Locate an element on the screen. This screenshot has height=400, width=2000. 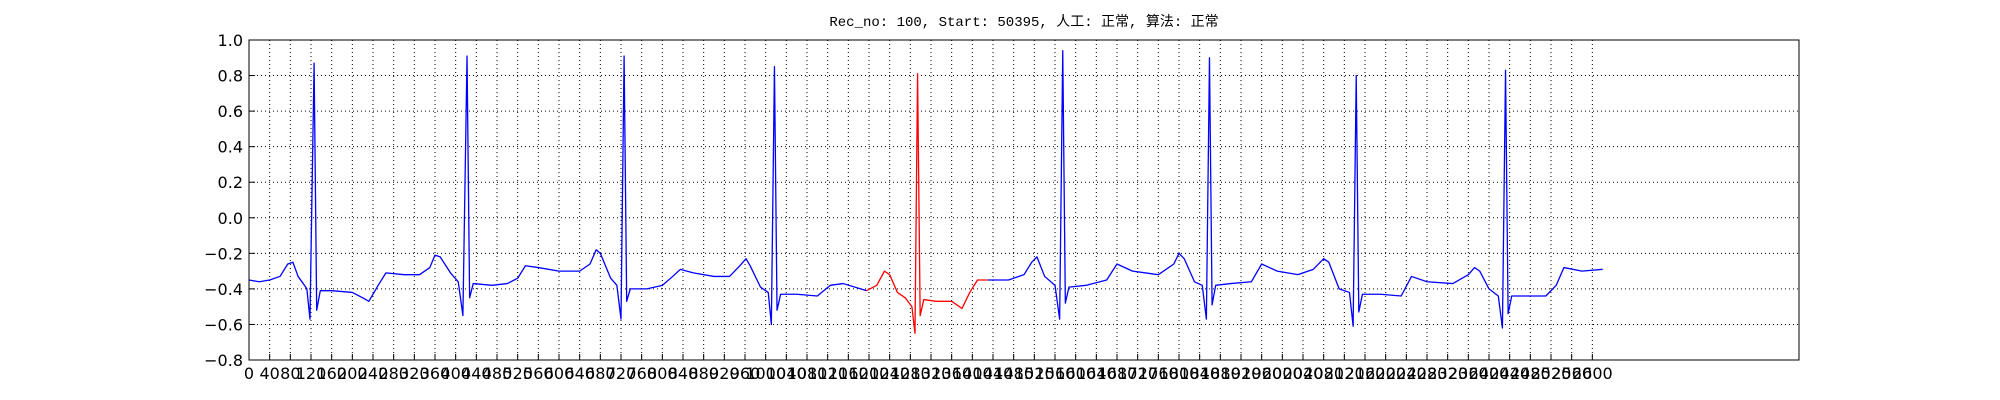
x-tick-label: 2440 is located at coordinates (1509, 373).